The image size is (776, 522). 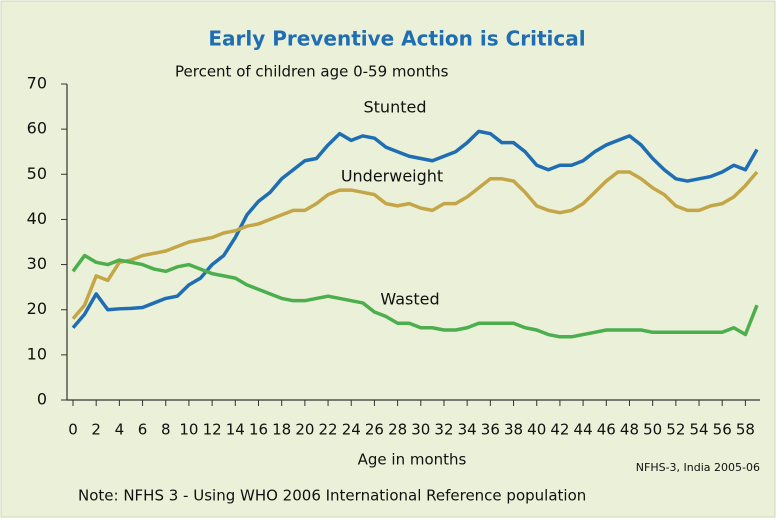 What do you see at coordinates (120, 430) in the screenshot?
I see `x-tick-label: 4` at bounding box center [120, 430].